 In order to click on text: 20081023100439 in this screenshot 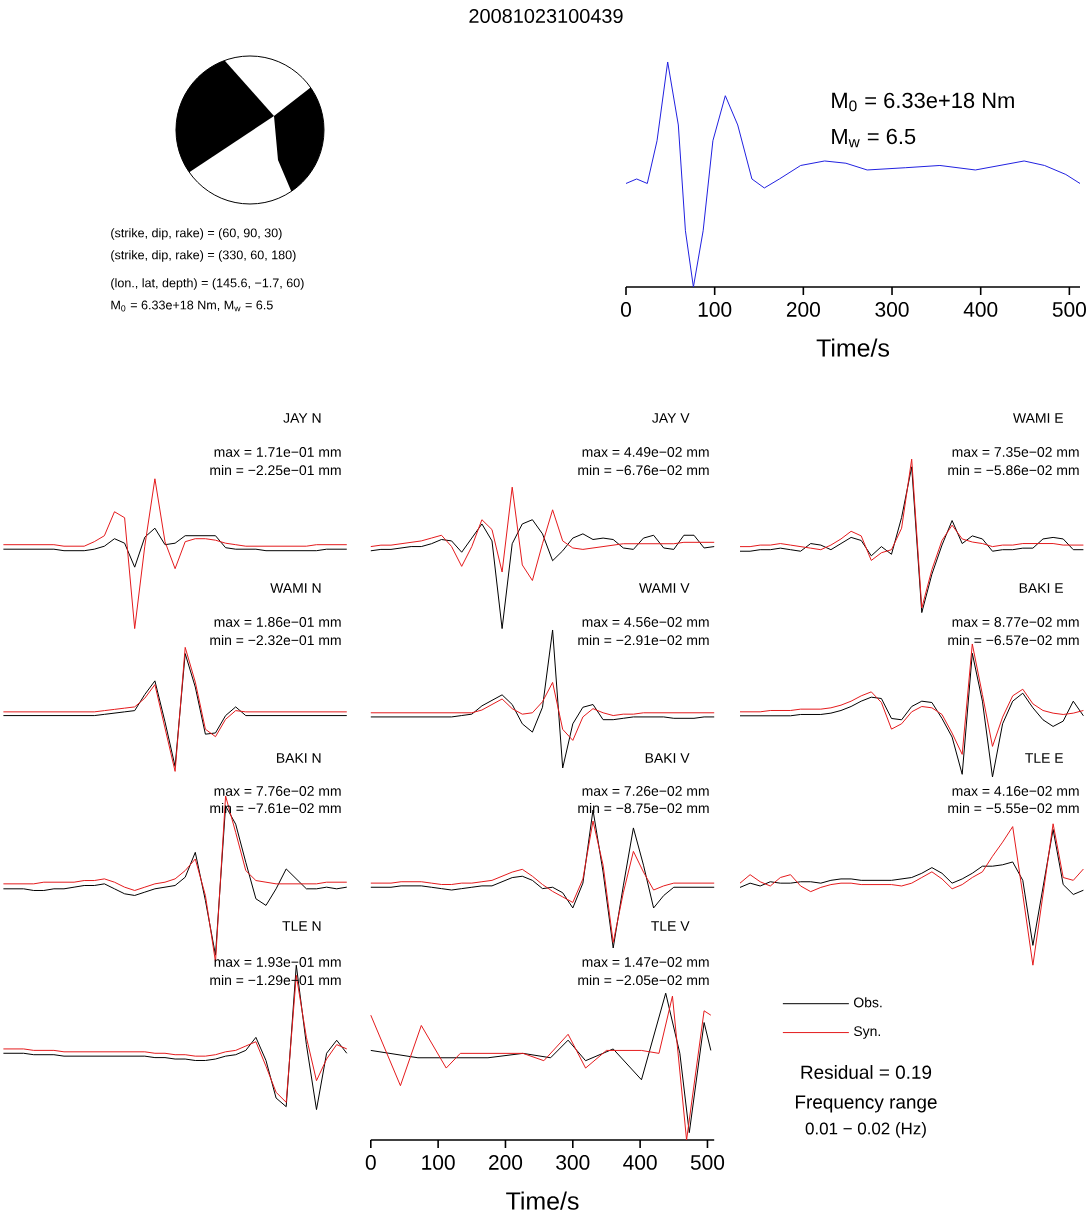, I will do `click(546, 16)`.